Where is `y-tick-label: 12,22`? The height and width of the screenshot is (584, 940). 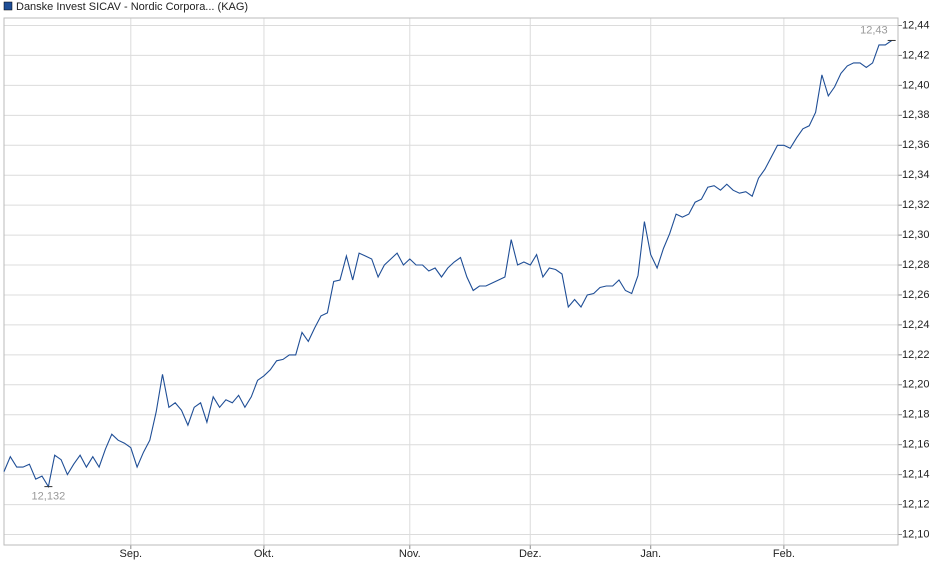
y-tick-label: 12,22 is located at coordinates (916, 355).